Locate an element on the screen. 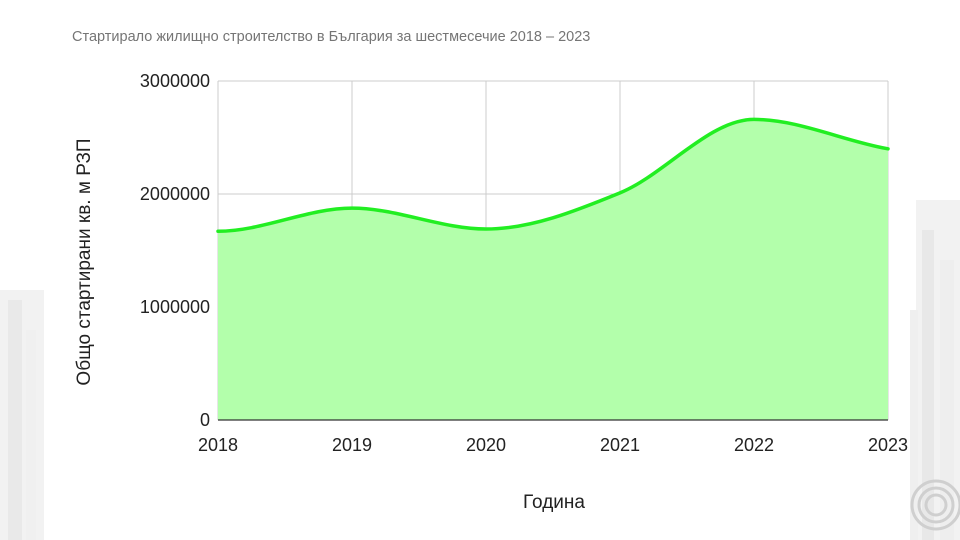 This screenshot has width=960, height=540. x-tick-label: 2019 is located at coordinates (352, 445).